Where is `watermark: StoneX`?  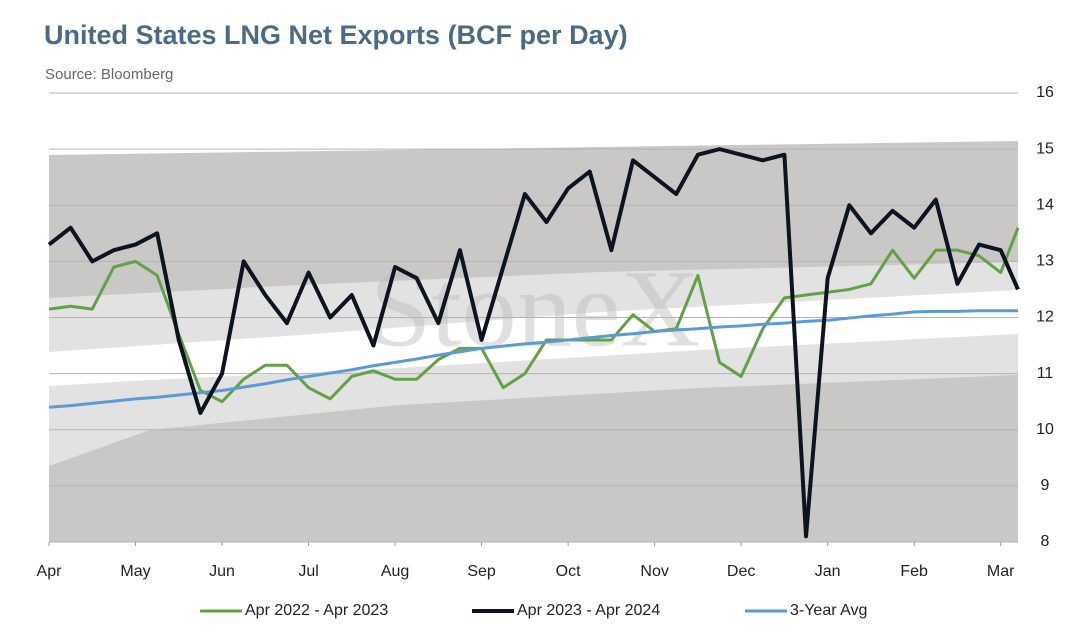 watermark: StoneX is located at coordinates (535, 308).